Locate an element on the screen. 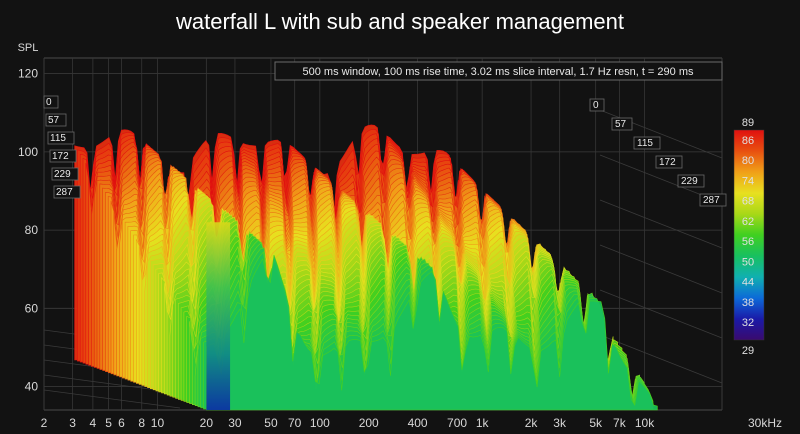 This screenshot has height=434, width=800. colorbar-label: 56 is located at coordinates (748, 242).